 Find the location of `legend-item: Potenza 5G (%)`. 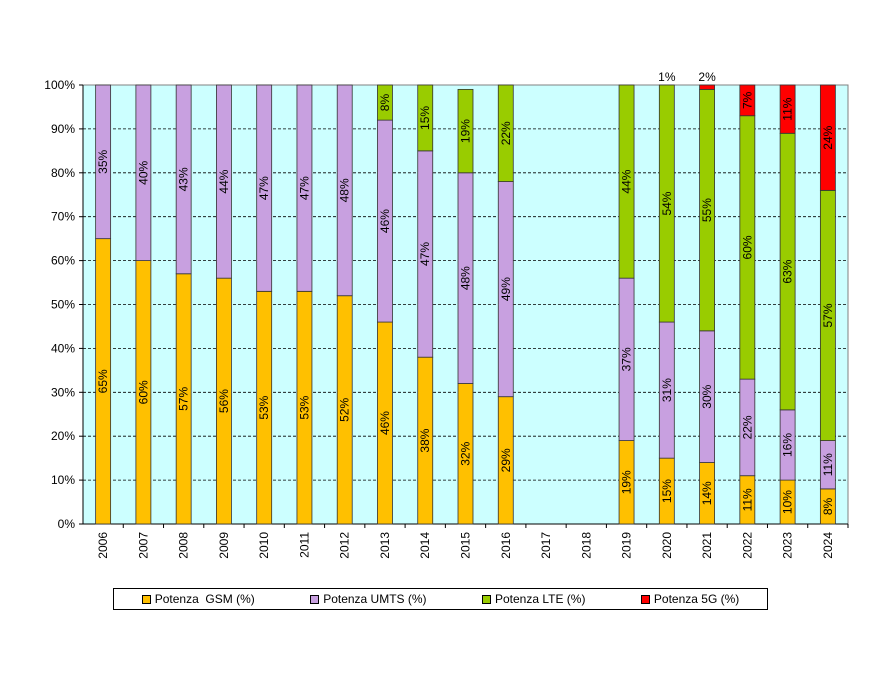

legend-item: Potenza 5G (%) is located at coordinates (690, 599).